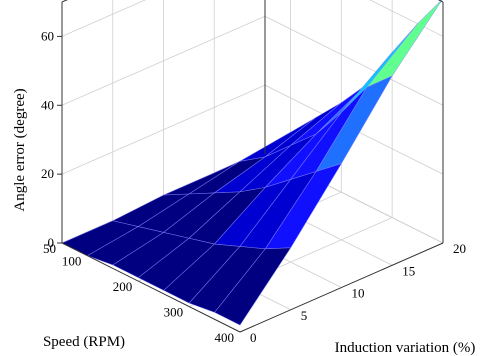  Describe the element at coordinates (174, 312) in the screenshot. I see `x-tick-label: 300` at that location.